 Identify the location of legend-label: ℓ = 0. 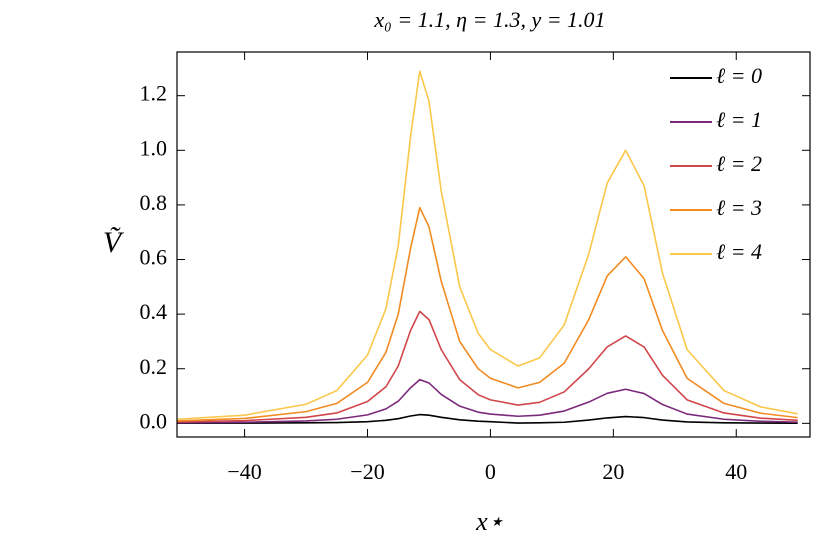
(739, 75).